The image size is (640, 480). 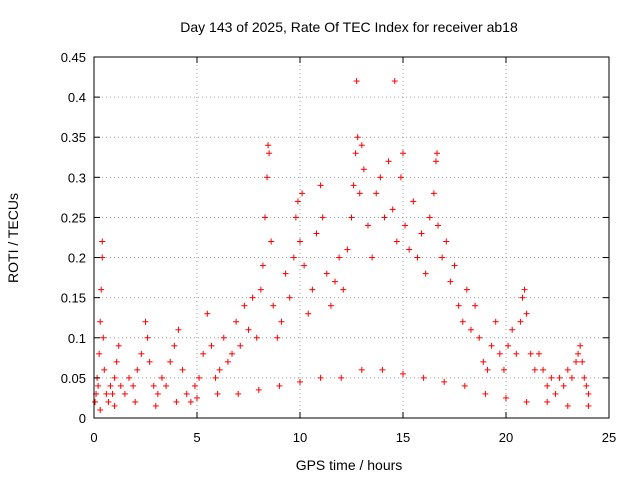 What do you see at coordinates (82, 418) in the screenshot?
I see `y-tick-label: 0` at bounding box center [82, 418].